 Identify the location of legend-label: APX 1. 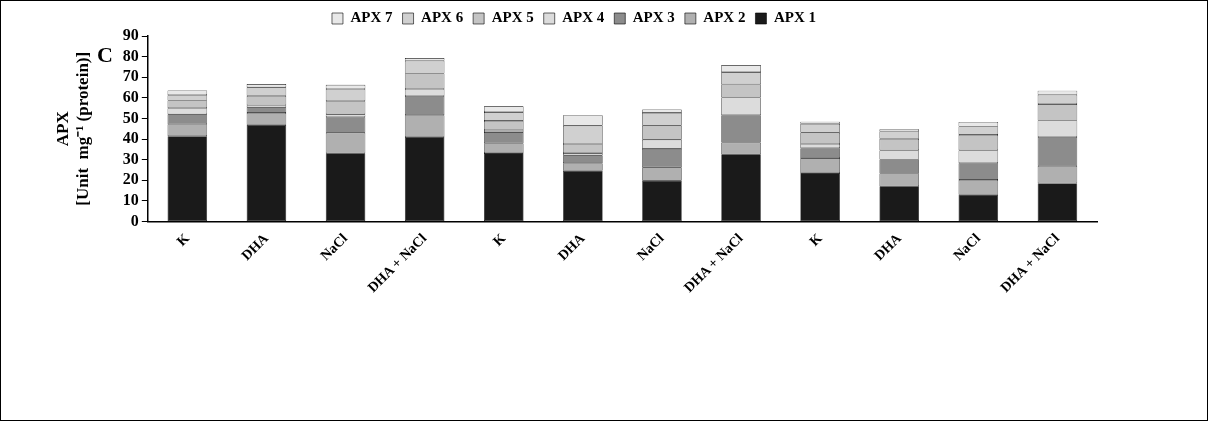
(795, 17).